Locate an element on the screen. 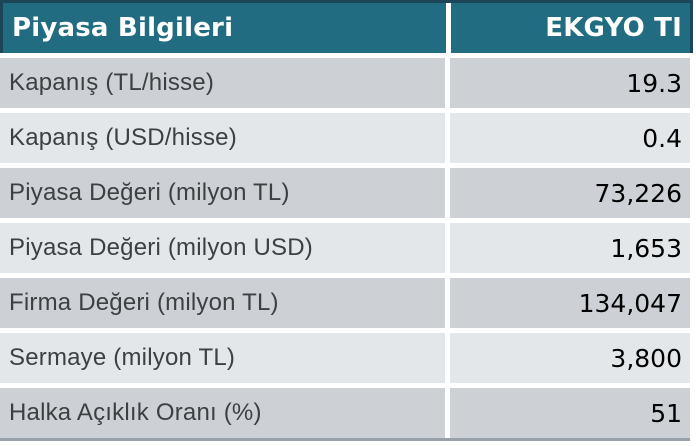 The width and height of the screenshot is (696, 446). row-value: 19.3 is located at coordinates (570, 83).